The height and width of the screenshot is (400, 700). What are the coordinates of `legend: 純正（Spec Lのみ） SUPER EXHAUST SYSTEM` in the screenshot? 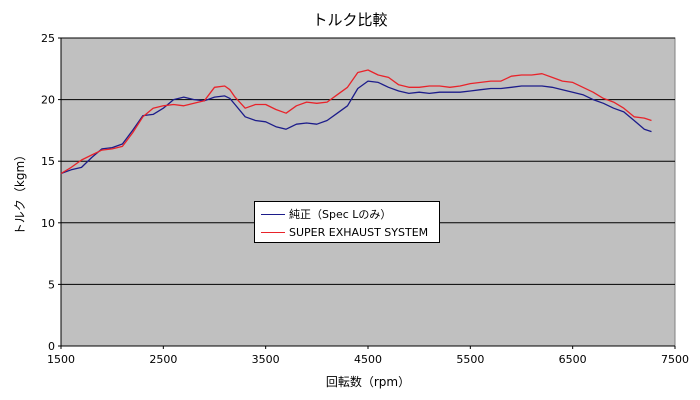 It's located at (347, 222).